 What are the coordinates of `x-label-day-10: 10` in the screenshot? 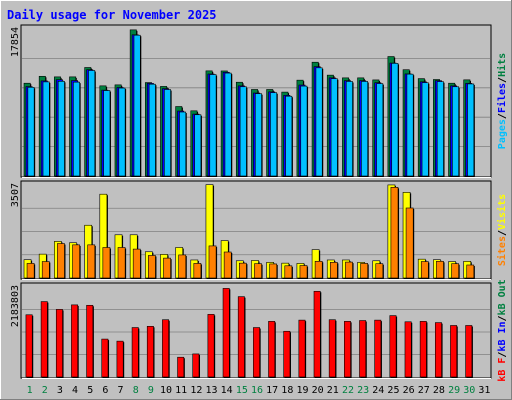 It's located at (166, 390).